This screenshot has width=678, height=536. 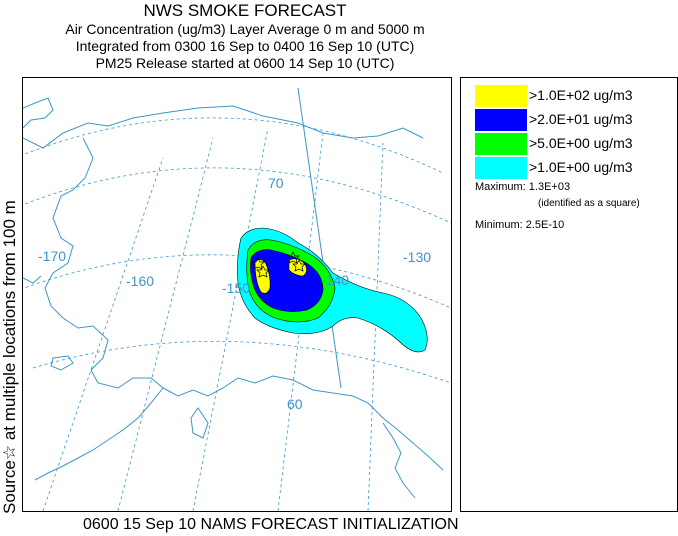 I want to click on source-markers, so click(x=278, y=264).